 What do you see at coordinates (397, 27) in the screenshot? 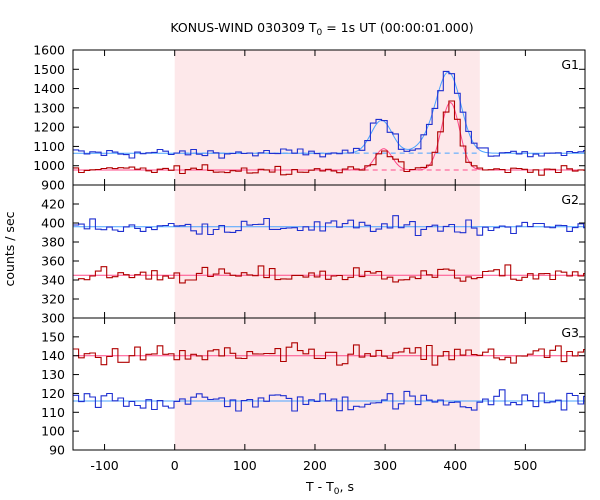
I see `chart-title-suffix: = 1s UT (00:00:01.000)` at bounding box center [397, 27].